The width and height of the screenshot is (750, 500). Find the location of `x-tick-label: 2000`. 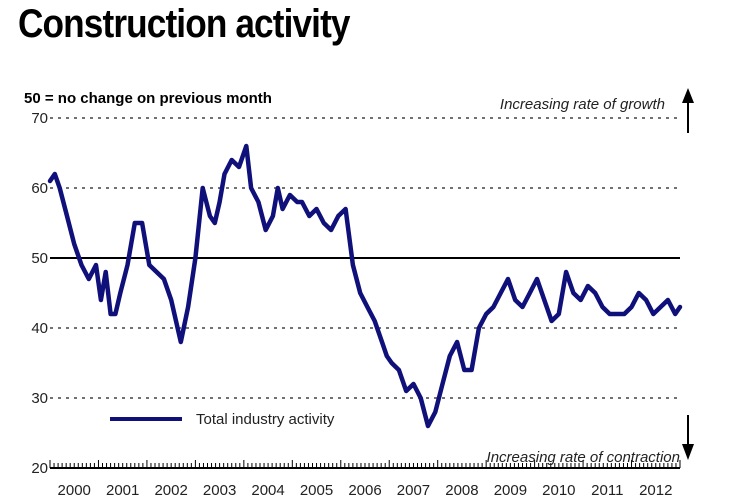

x-tick-label: 2000 is located at coordinates (74, 490).